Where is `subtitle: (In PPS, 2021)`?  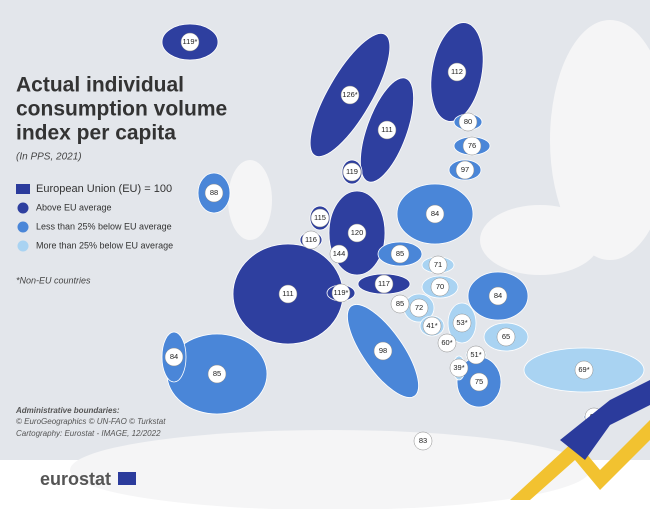 subtitle: (In PPS, 2021) is located at coordinates (49, 157).